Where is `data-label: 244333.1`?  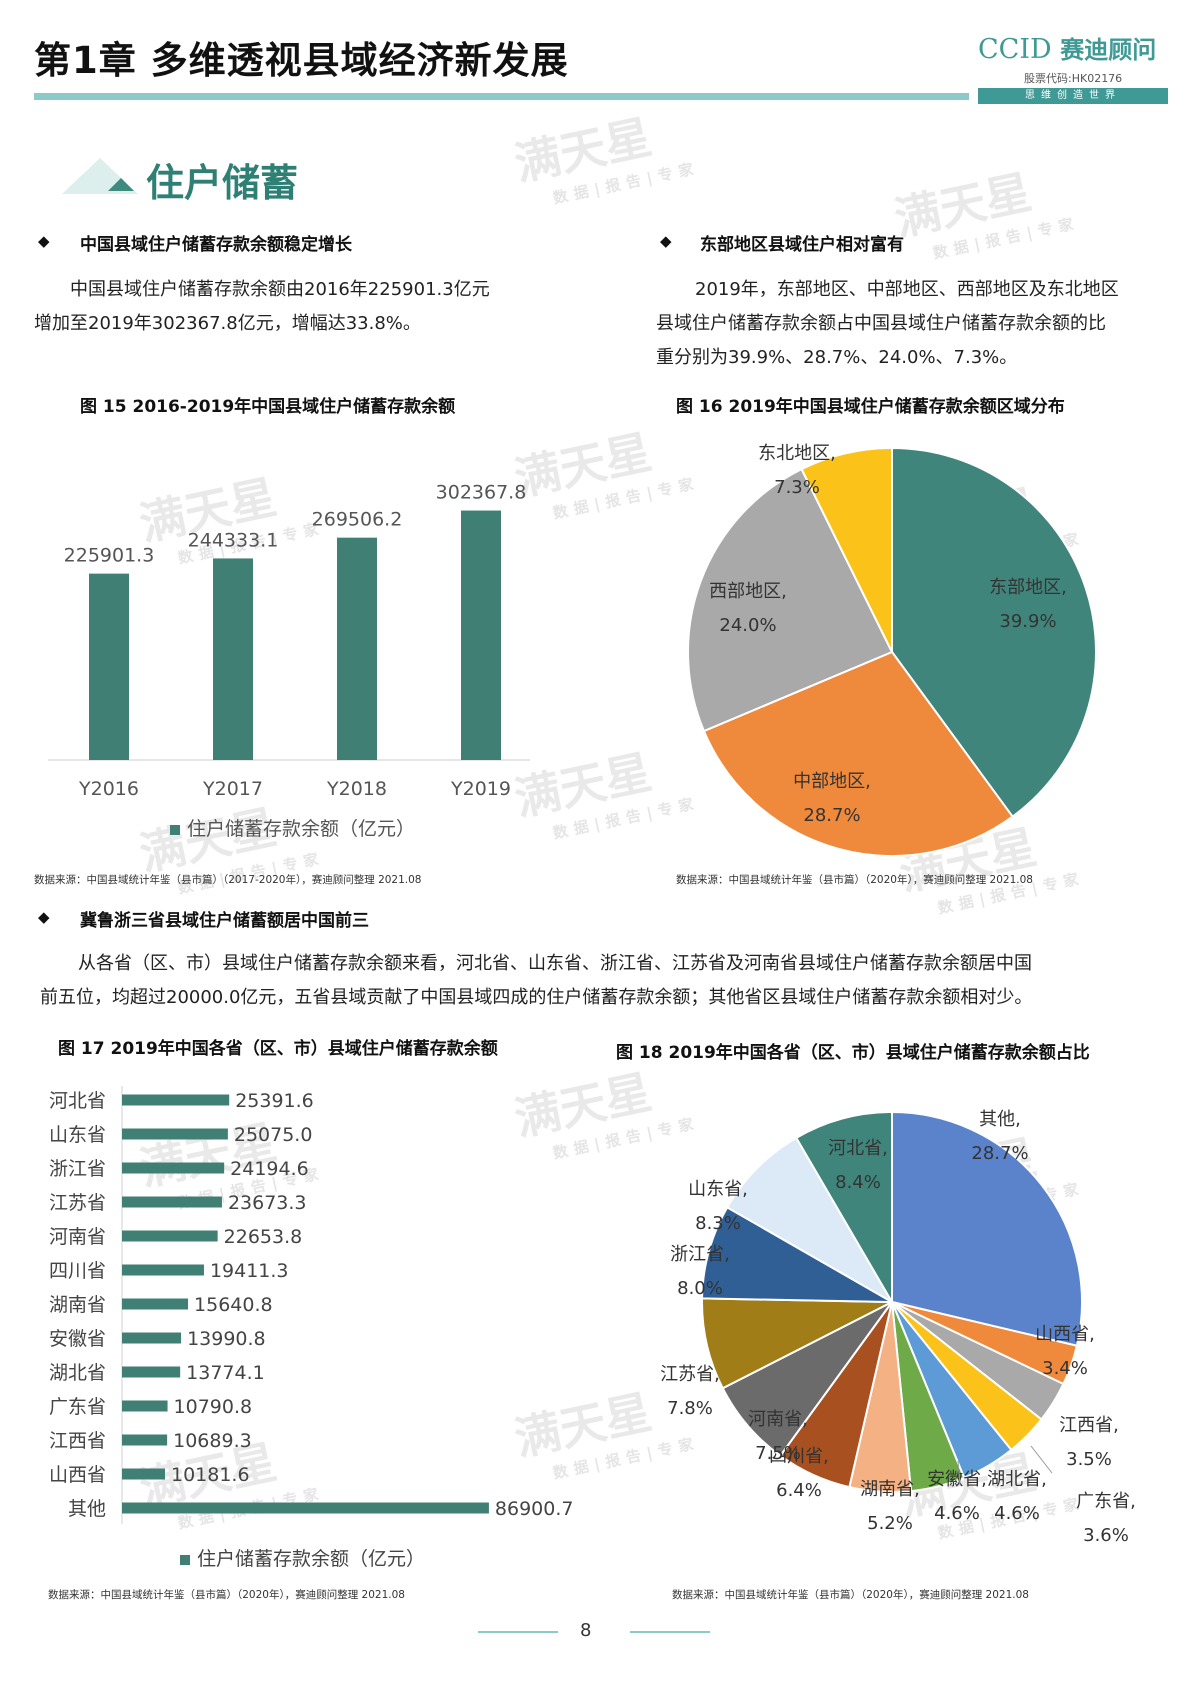
data-label: 244333.1 is located at coordinates (233, 540).